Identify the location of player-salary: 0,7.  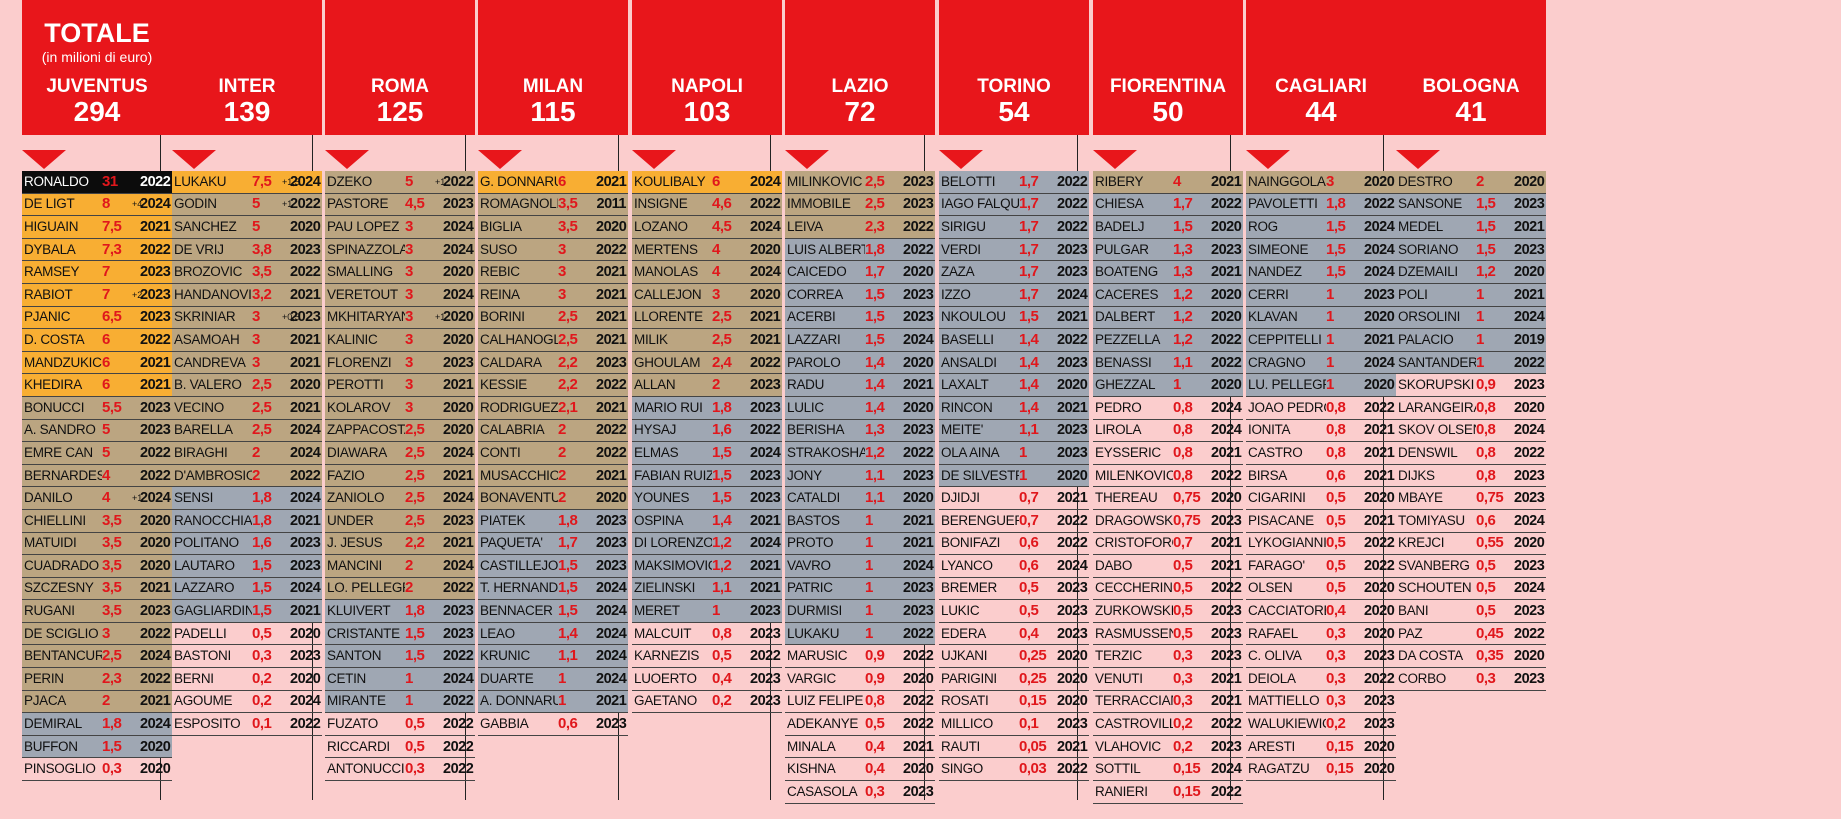
(1029, 498).